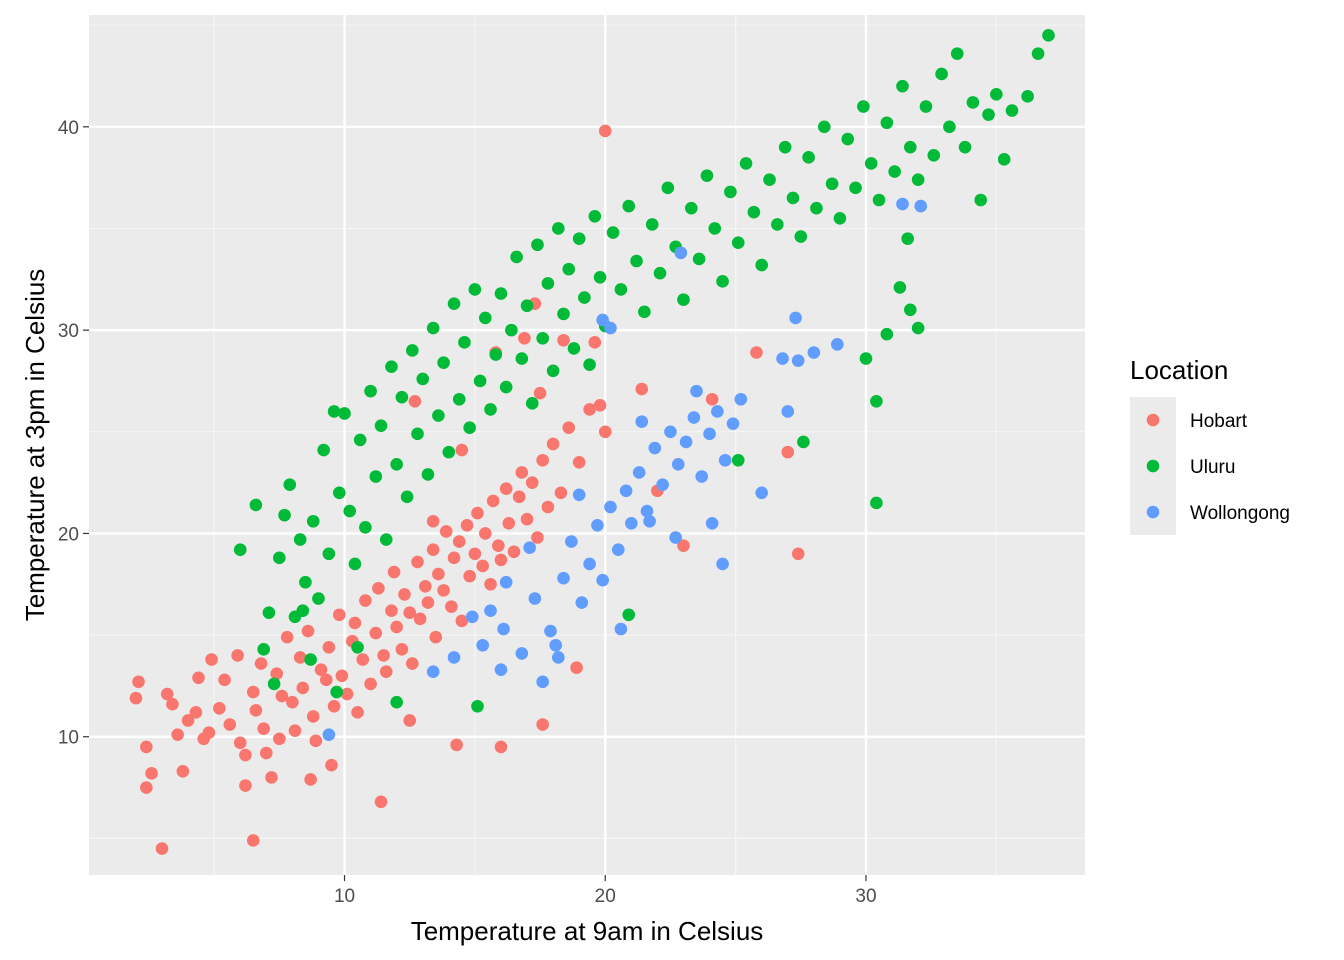 This screenshot has width=1344, height=960. What do you see at coordinates (35, 445) in the screenshot?
I see `y-axis-title: Temperature at 3pm in Celsius` at bounding box center [35, 445].